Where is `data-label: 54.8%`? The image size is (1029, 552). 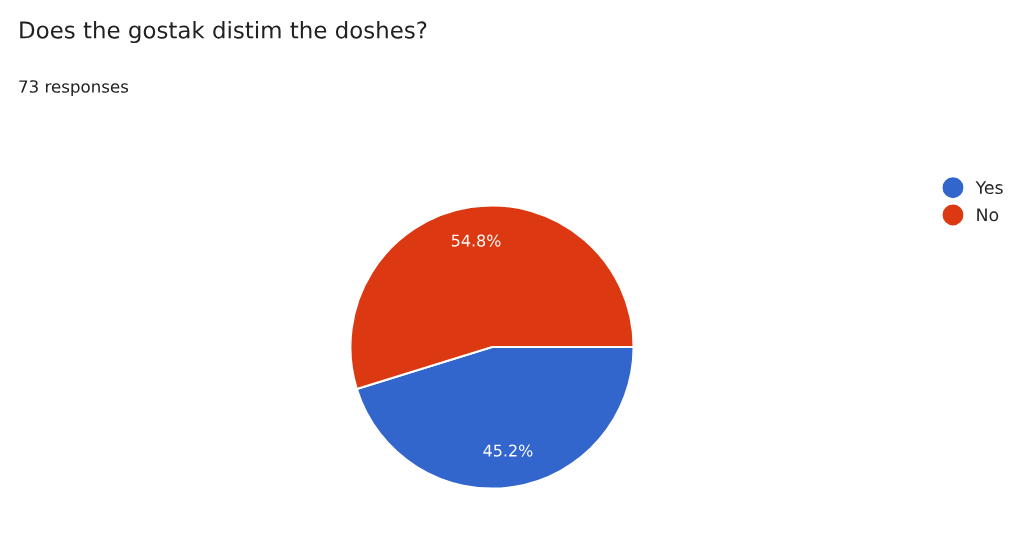
data-label: 54.8% is located at coordinates (476, 240).